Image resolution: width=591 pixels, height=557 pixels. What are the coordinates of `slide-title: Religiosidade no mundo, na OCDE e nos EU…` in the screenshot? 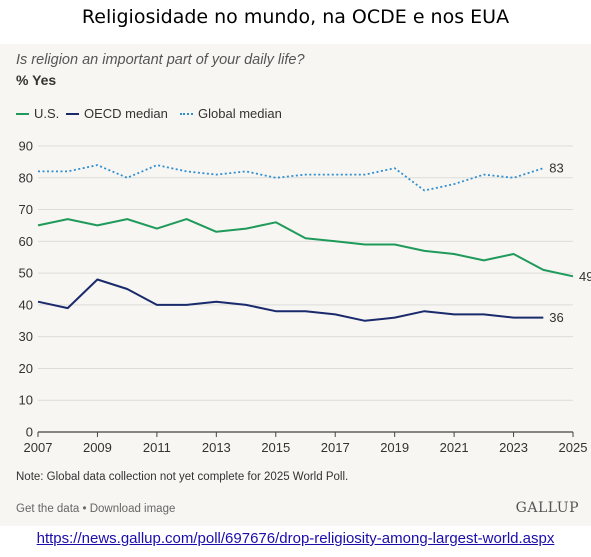 It's located at (295, 17).